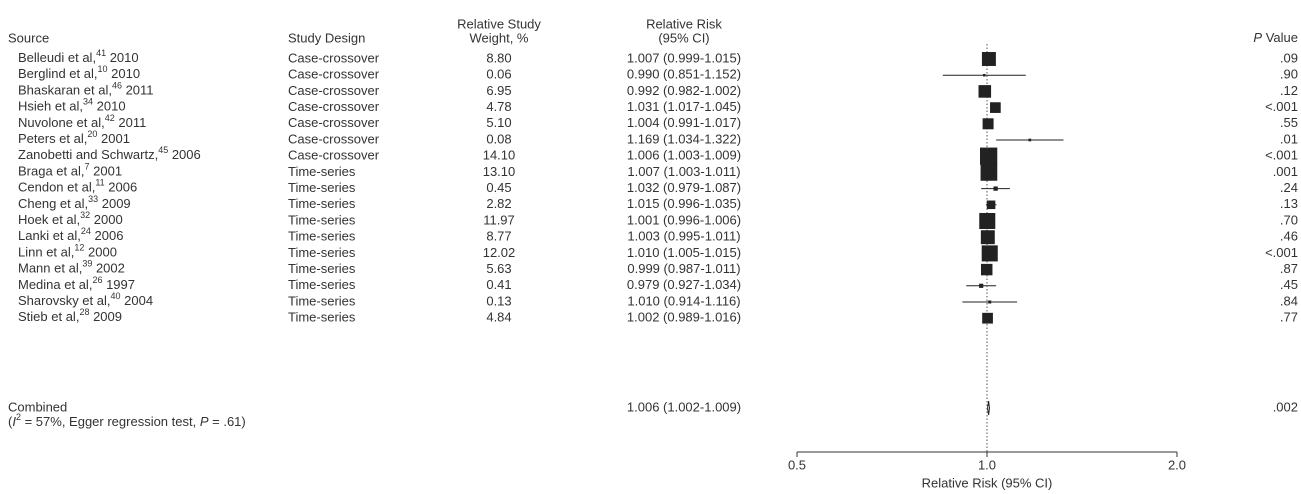 The height and width of the screenshot is (494, 1301). Describe the element at coordinates (77, 186) in the screenshot. I see `source: Cendon et al,11 2006` at that location.